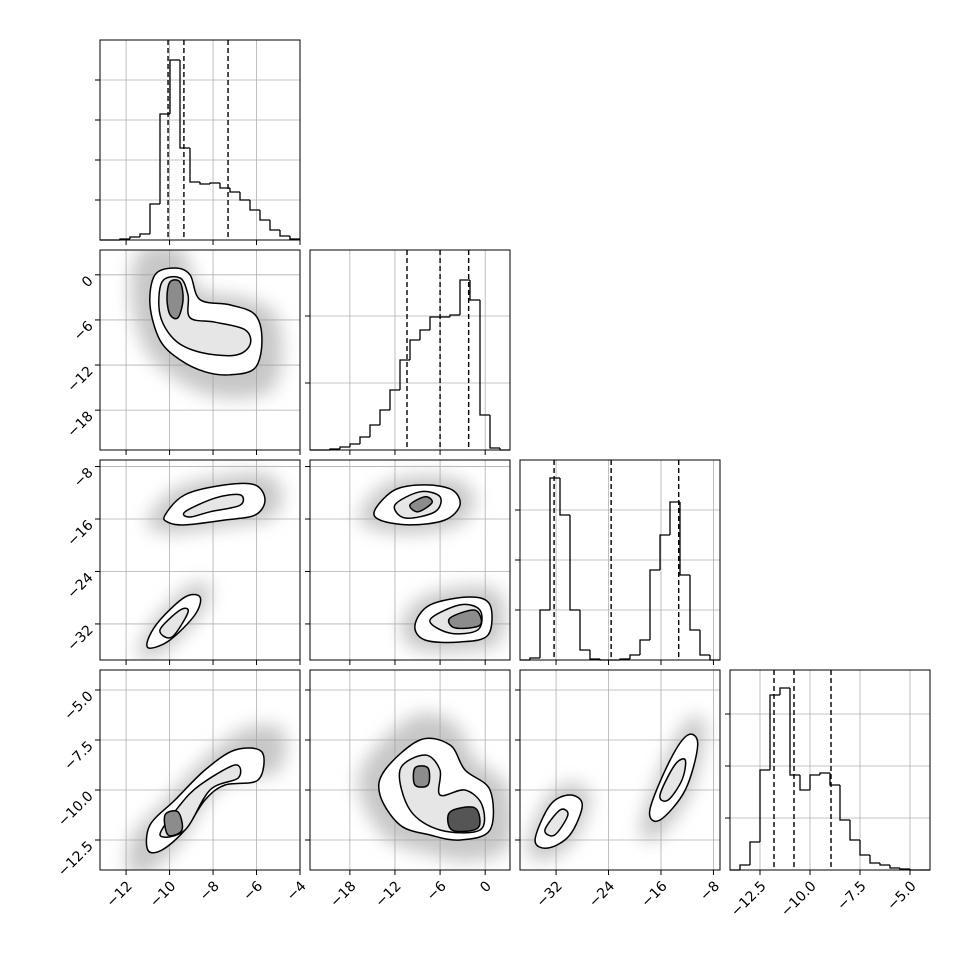  Describe the element at coordinates (602, 894) in the screenshot. I see `x-tick-label: −24` at that location.